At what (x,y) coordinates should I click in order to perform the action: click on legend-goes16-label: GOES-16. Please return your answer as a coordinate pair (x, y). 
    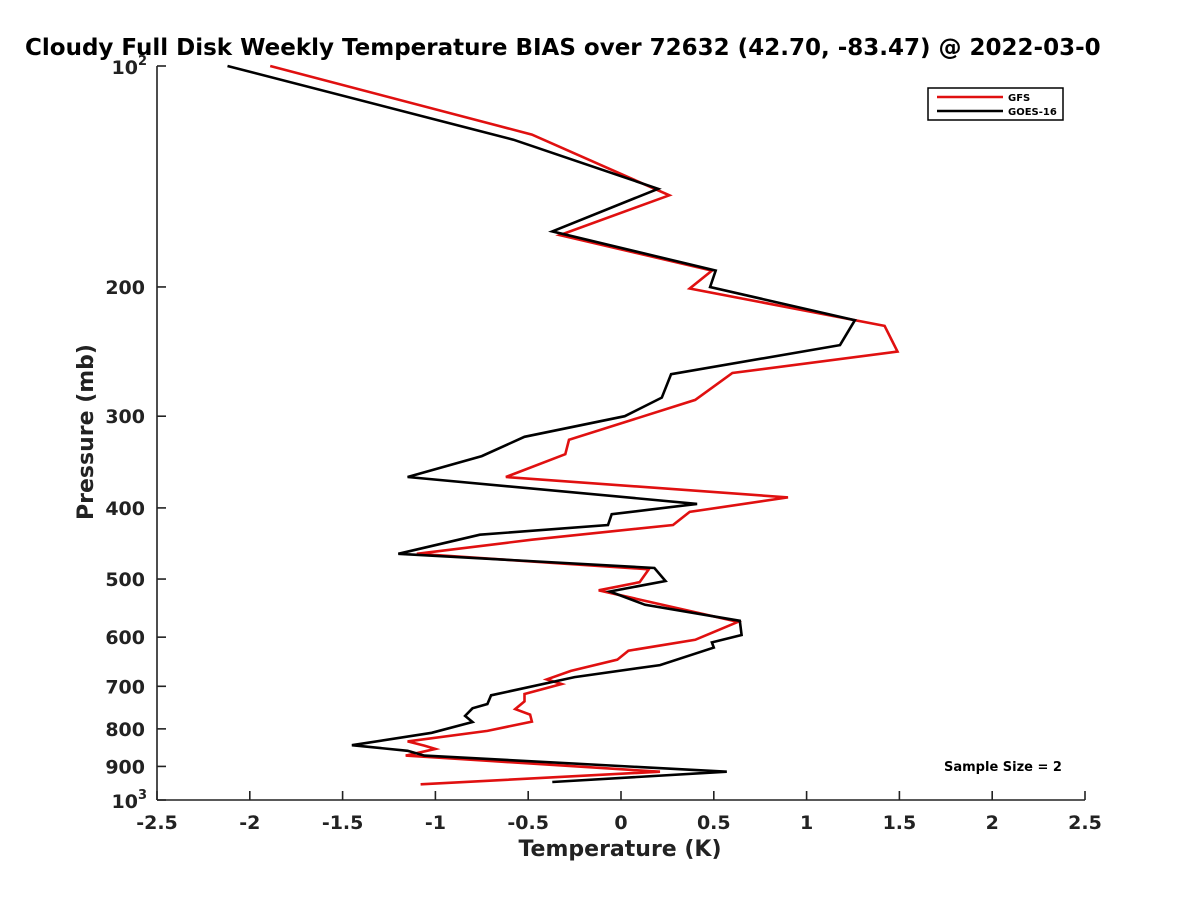
    Looking at the image, I should click on (1032, 112).